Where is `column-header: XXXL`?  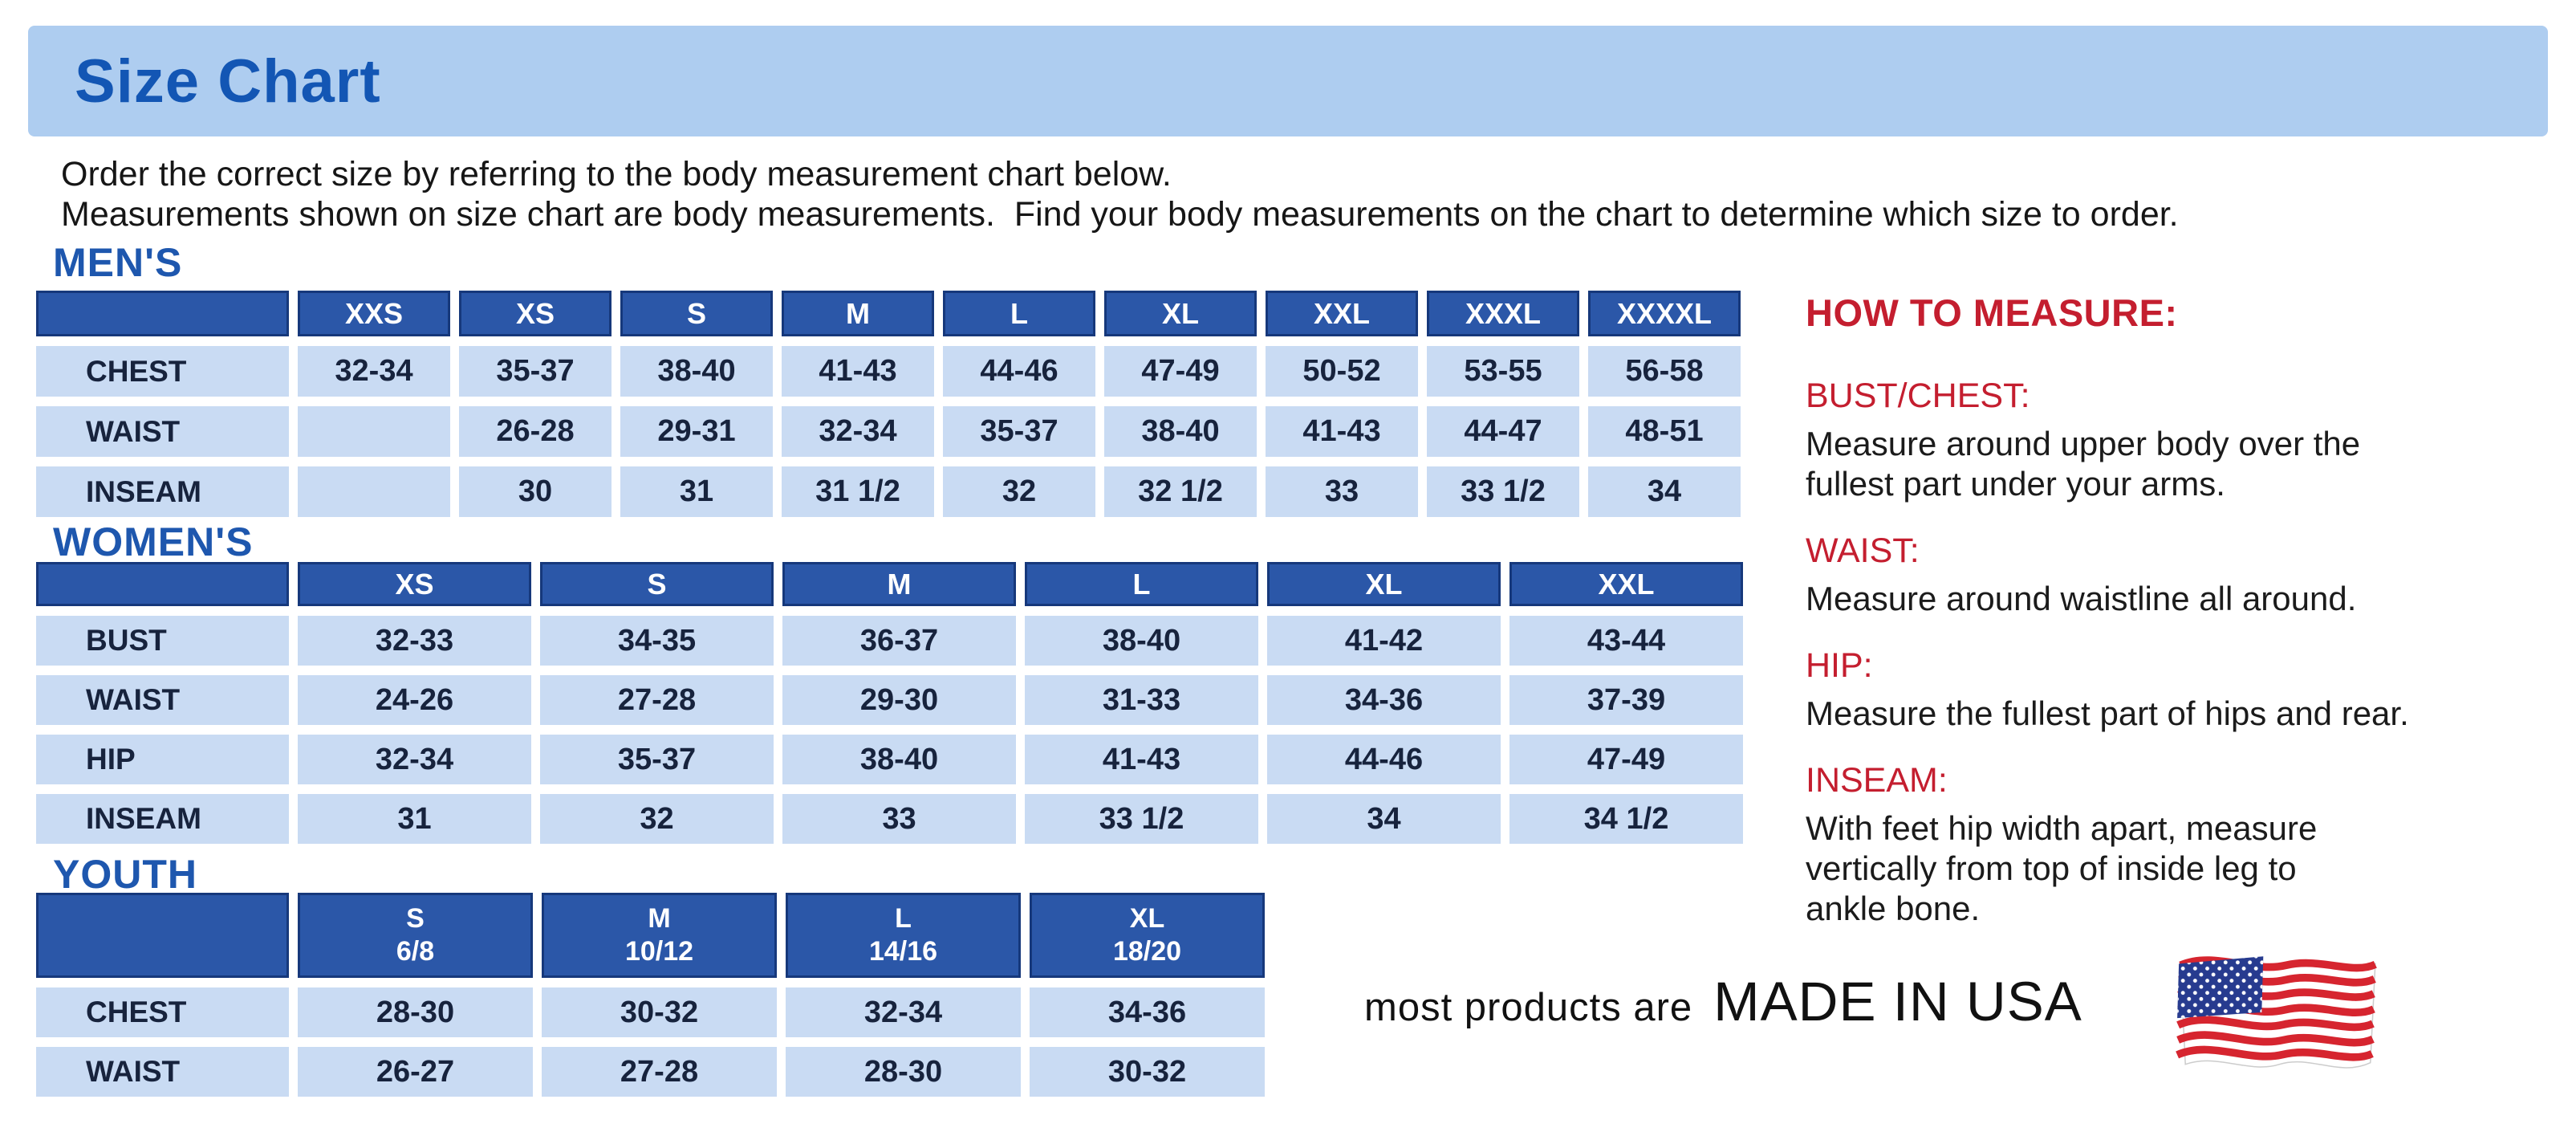
column-header: XXXL is located at coordinates (1503, 313).